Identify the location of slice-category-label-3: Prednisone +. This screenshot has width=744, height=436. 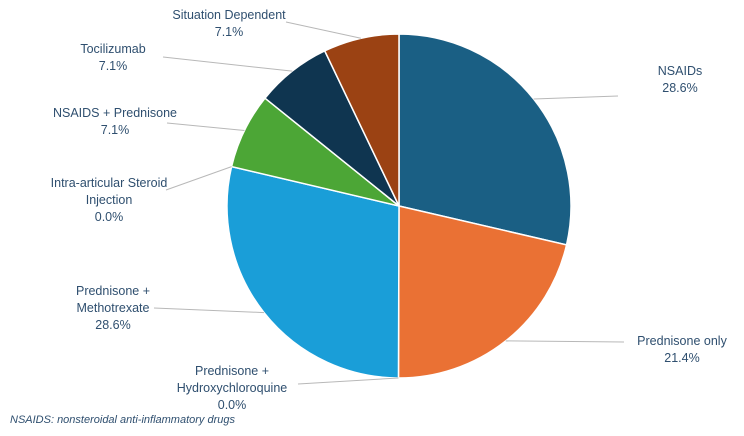
(113, 291).